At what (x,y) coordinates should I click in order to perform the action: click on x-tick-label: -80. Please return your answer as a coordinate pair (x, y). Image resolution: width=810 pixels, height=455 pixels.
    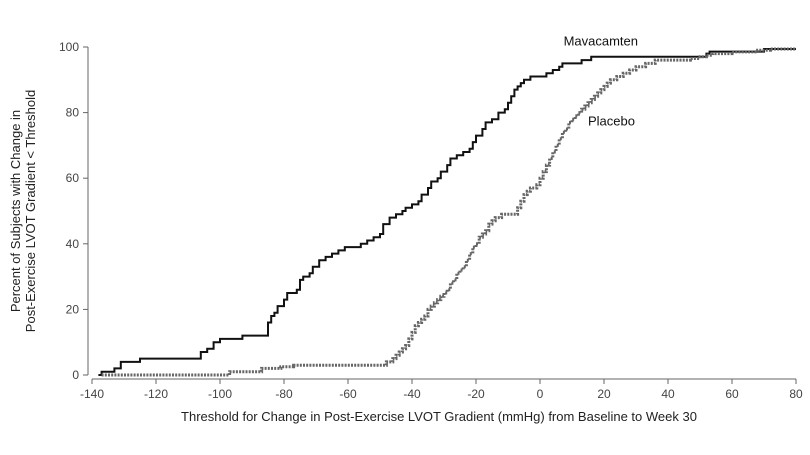
    Looking at the image, I should click on (284, 394).